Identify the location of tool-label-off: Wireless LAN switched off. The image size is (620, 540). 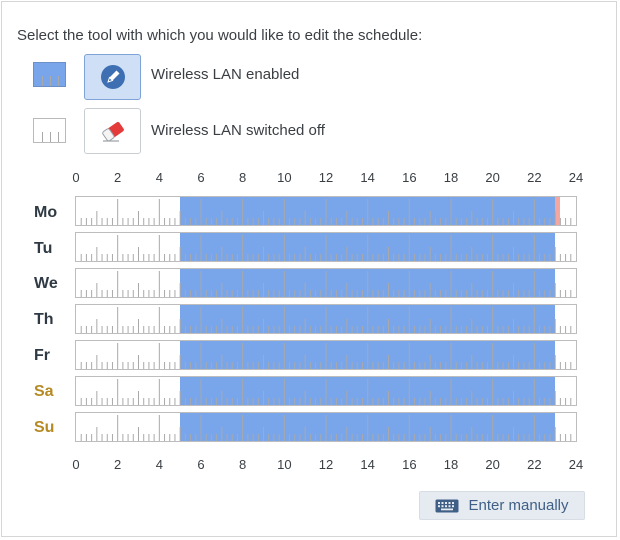
(238, 130).